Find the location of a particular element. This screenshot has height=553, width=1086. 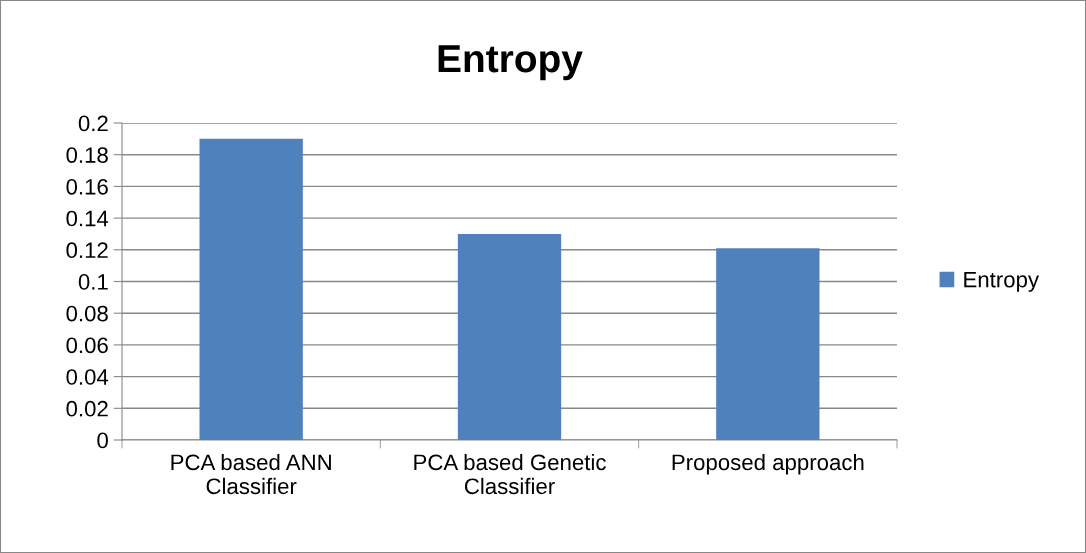

y-tick-label: 0.1 is located at coordinates (93, 282).